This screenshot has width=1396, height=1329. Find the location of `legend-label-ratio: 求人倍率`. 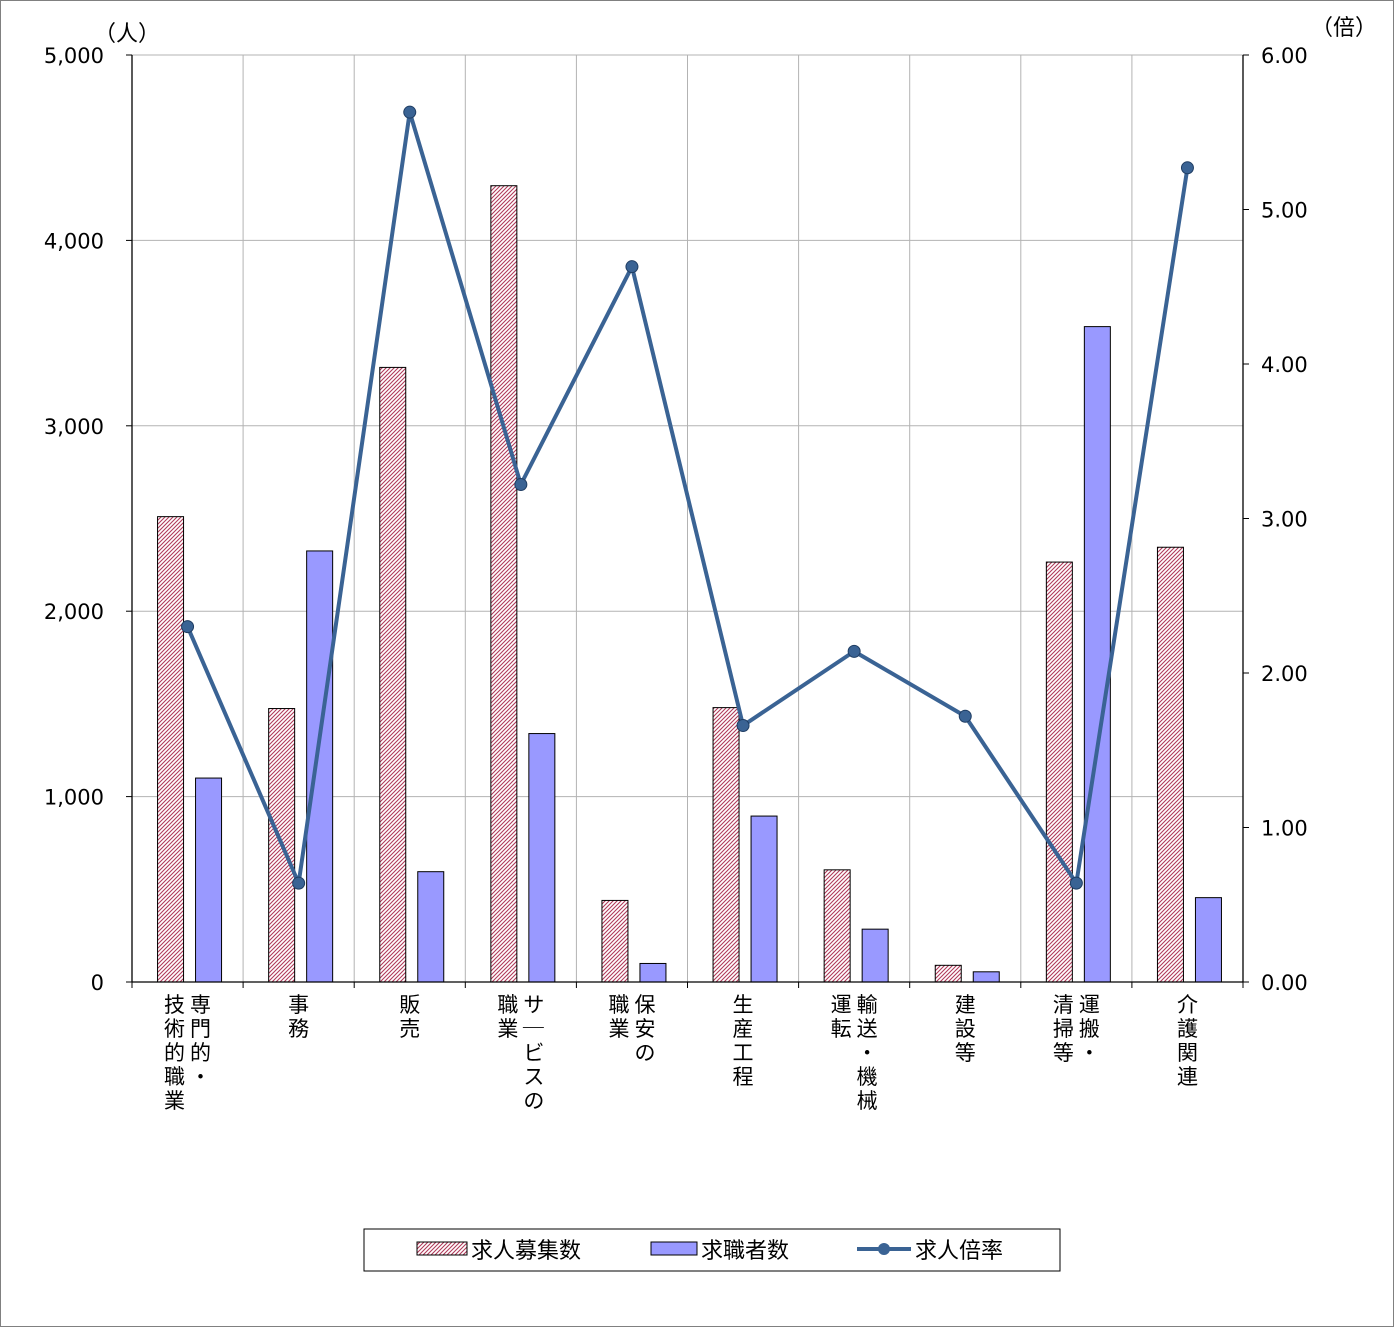

legend-label-ratio: 求人倍率 is located at coordinates (959, 1251).